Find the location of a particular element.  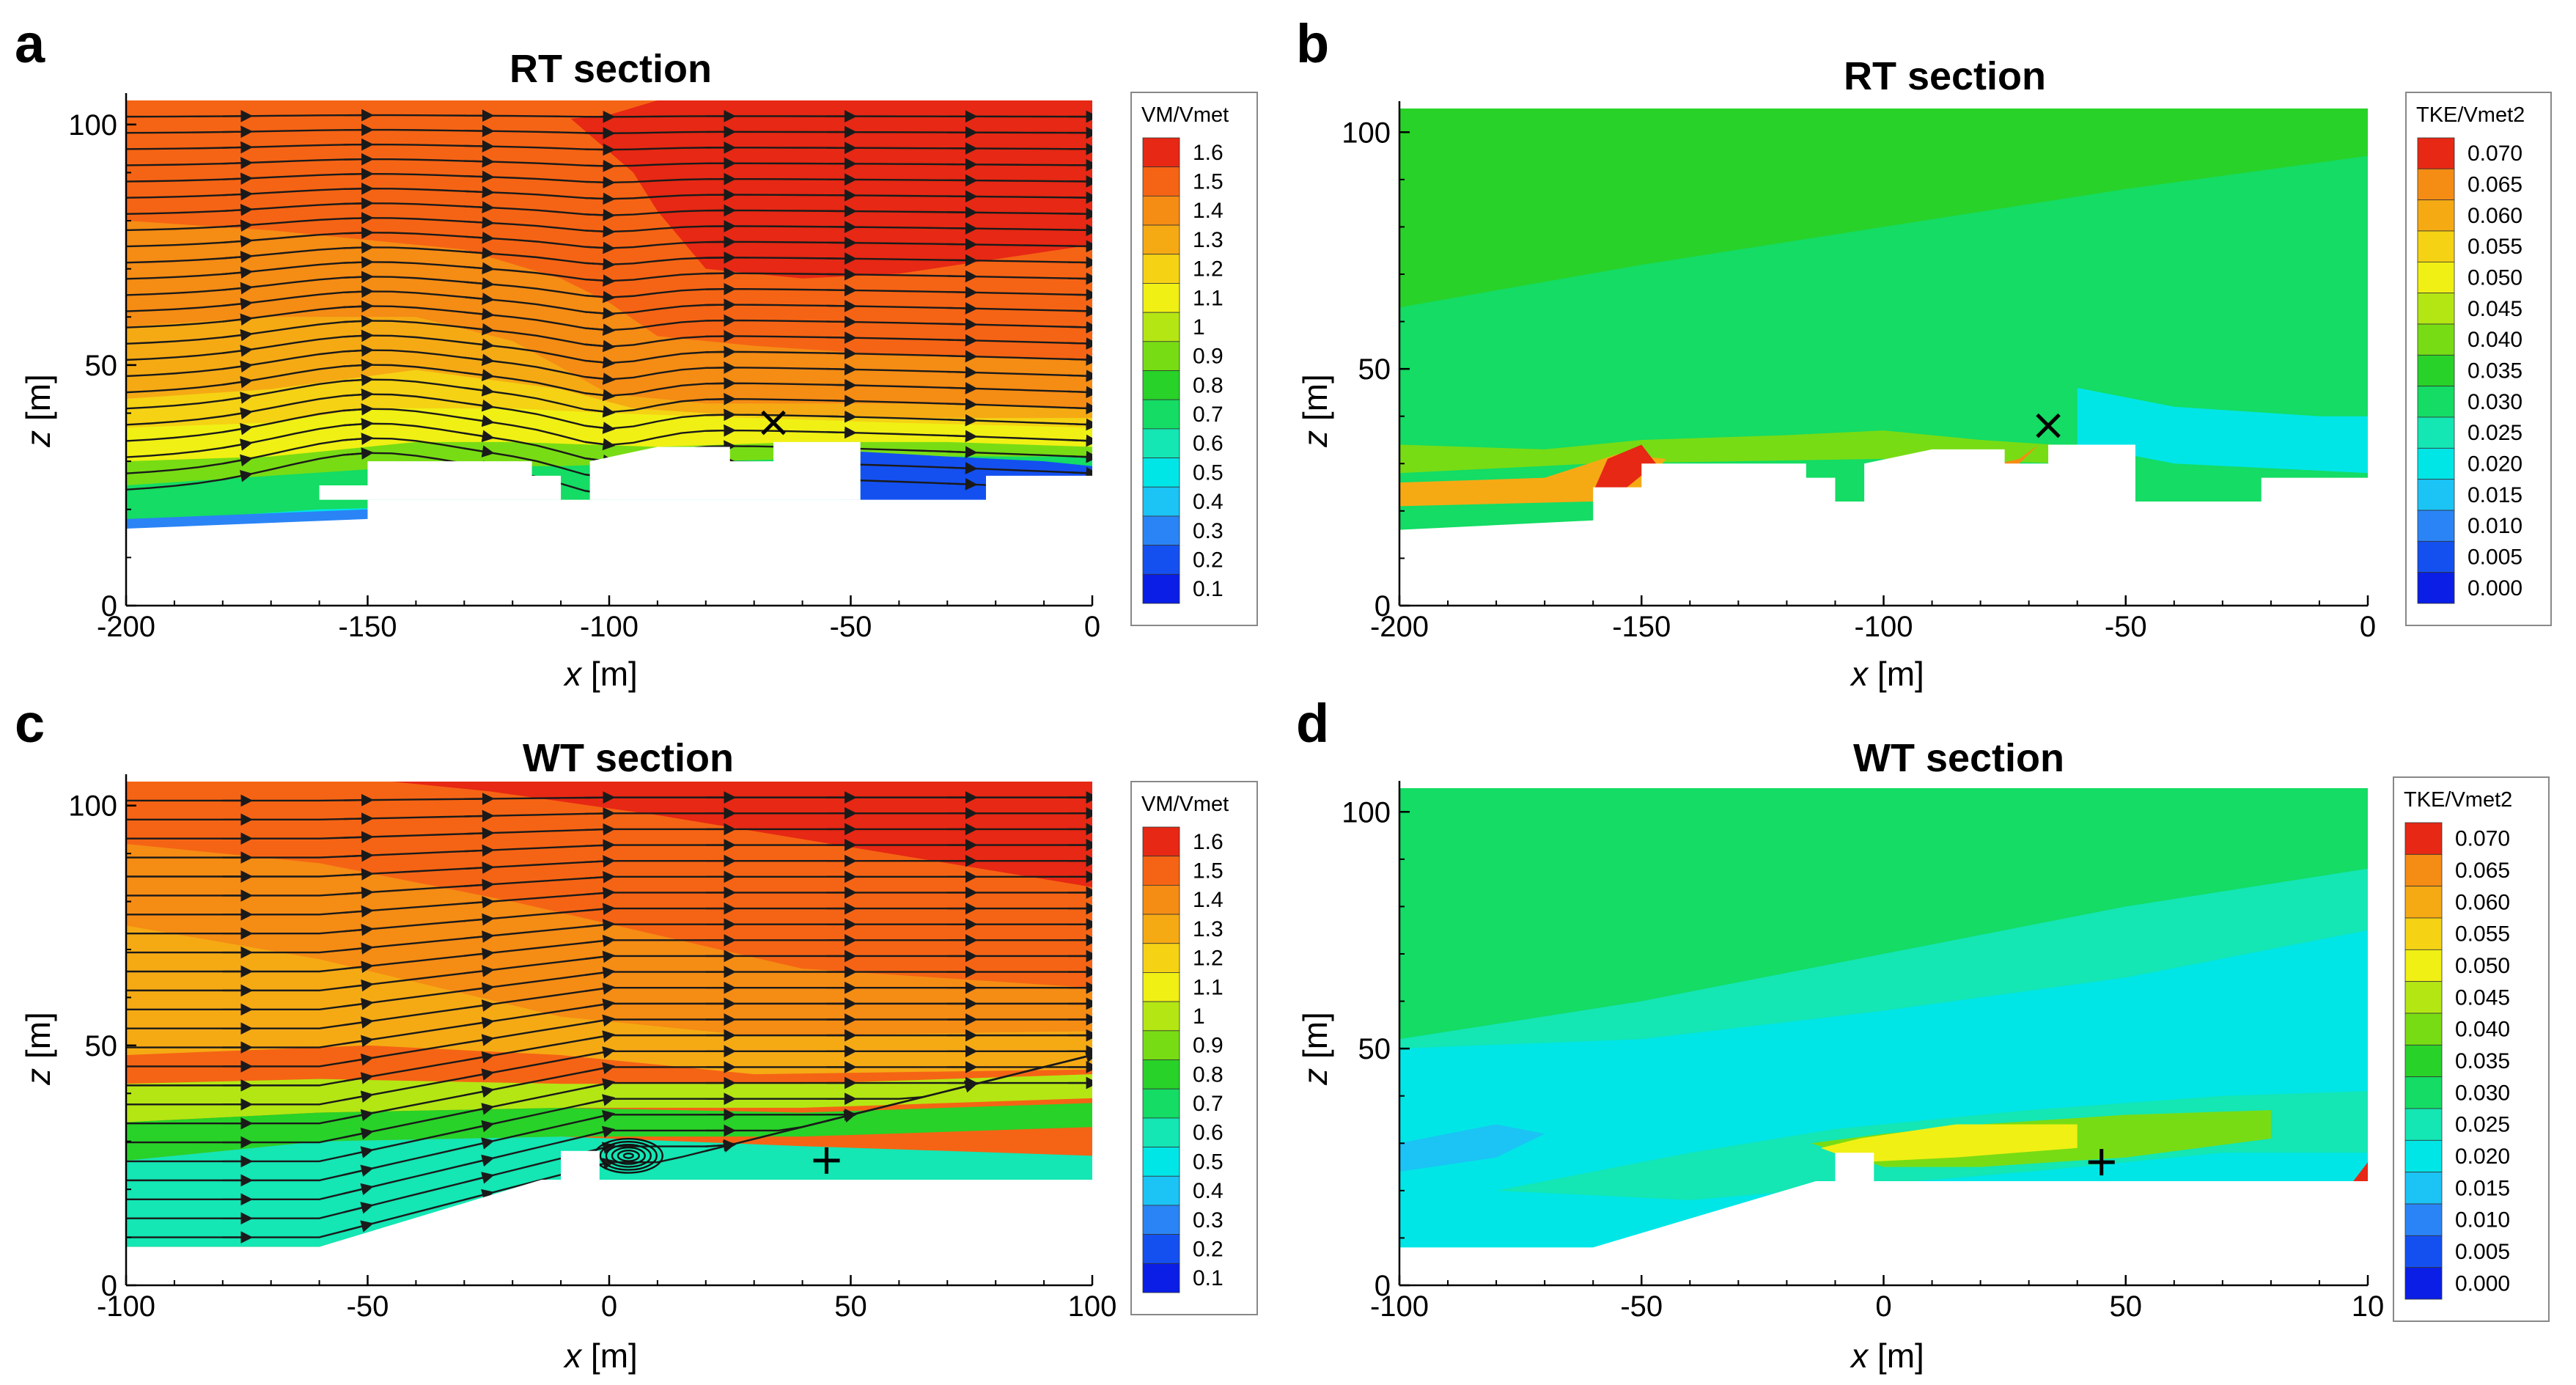

building is located at coordinates (580, 1165).